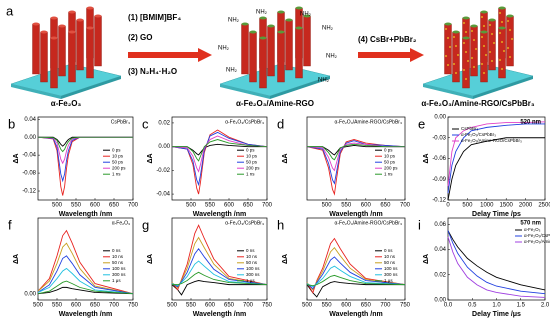 The width and height of the screenshot is (550, 321). Describe the element at coordinates (496, 314) in the screenshot. I see `x-axis-label: Delay Time /μs` at that location.